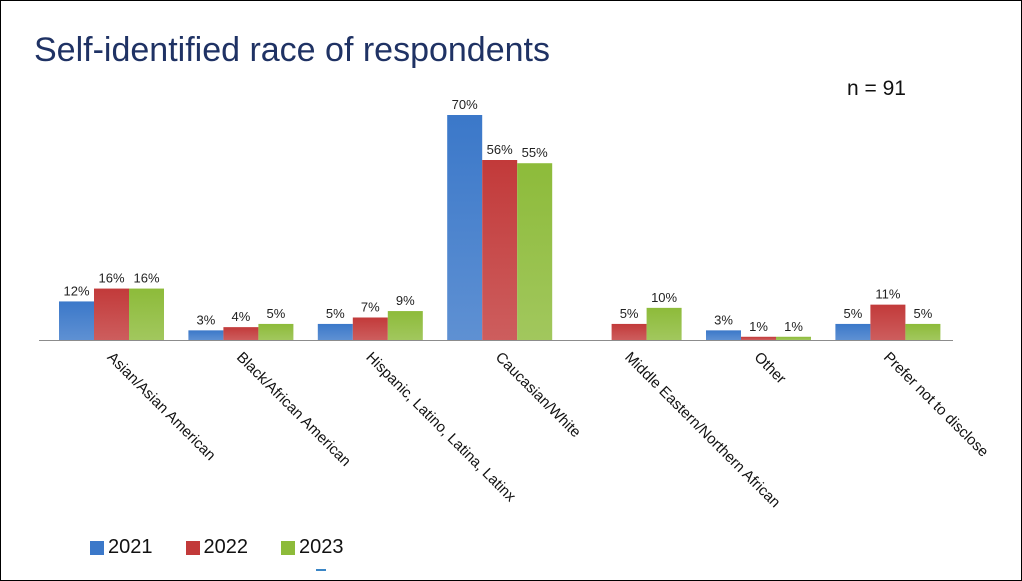 The width and height of the screenshot is (1022, 581). Describe the element at coordinates (192, 547) in the screenshot. I see `legend-swatch-2022` at that location.